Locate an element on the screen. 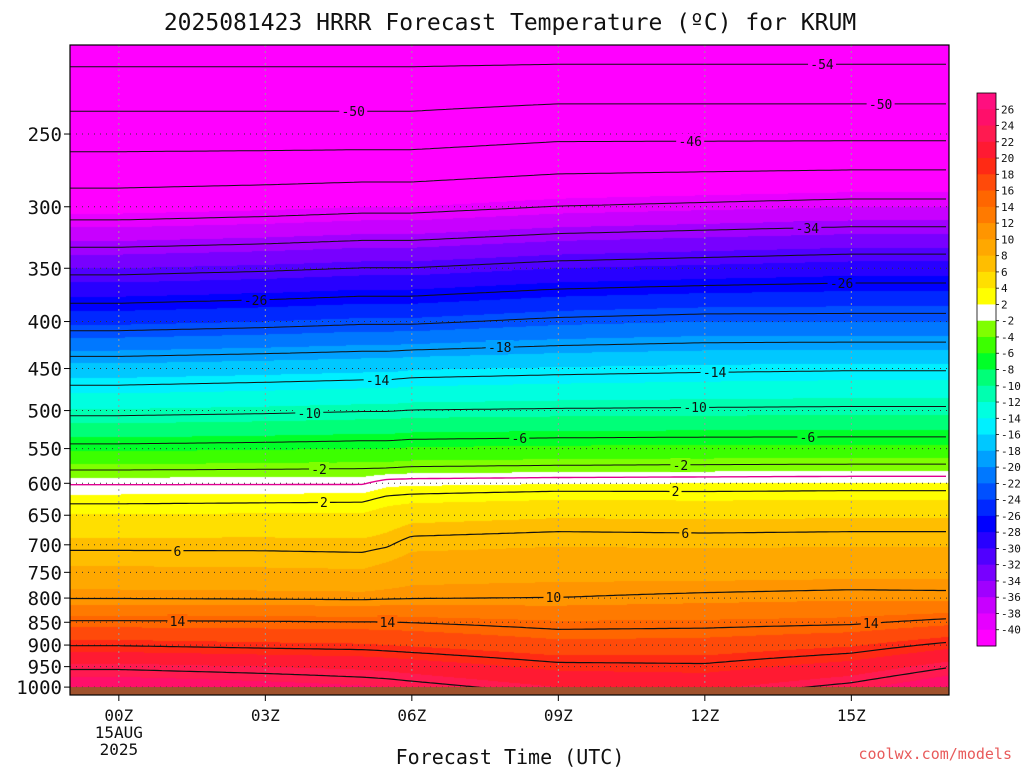  contour-label: -50 is located at coordinates (880, 105).